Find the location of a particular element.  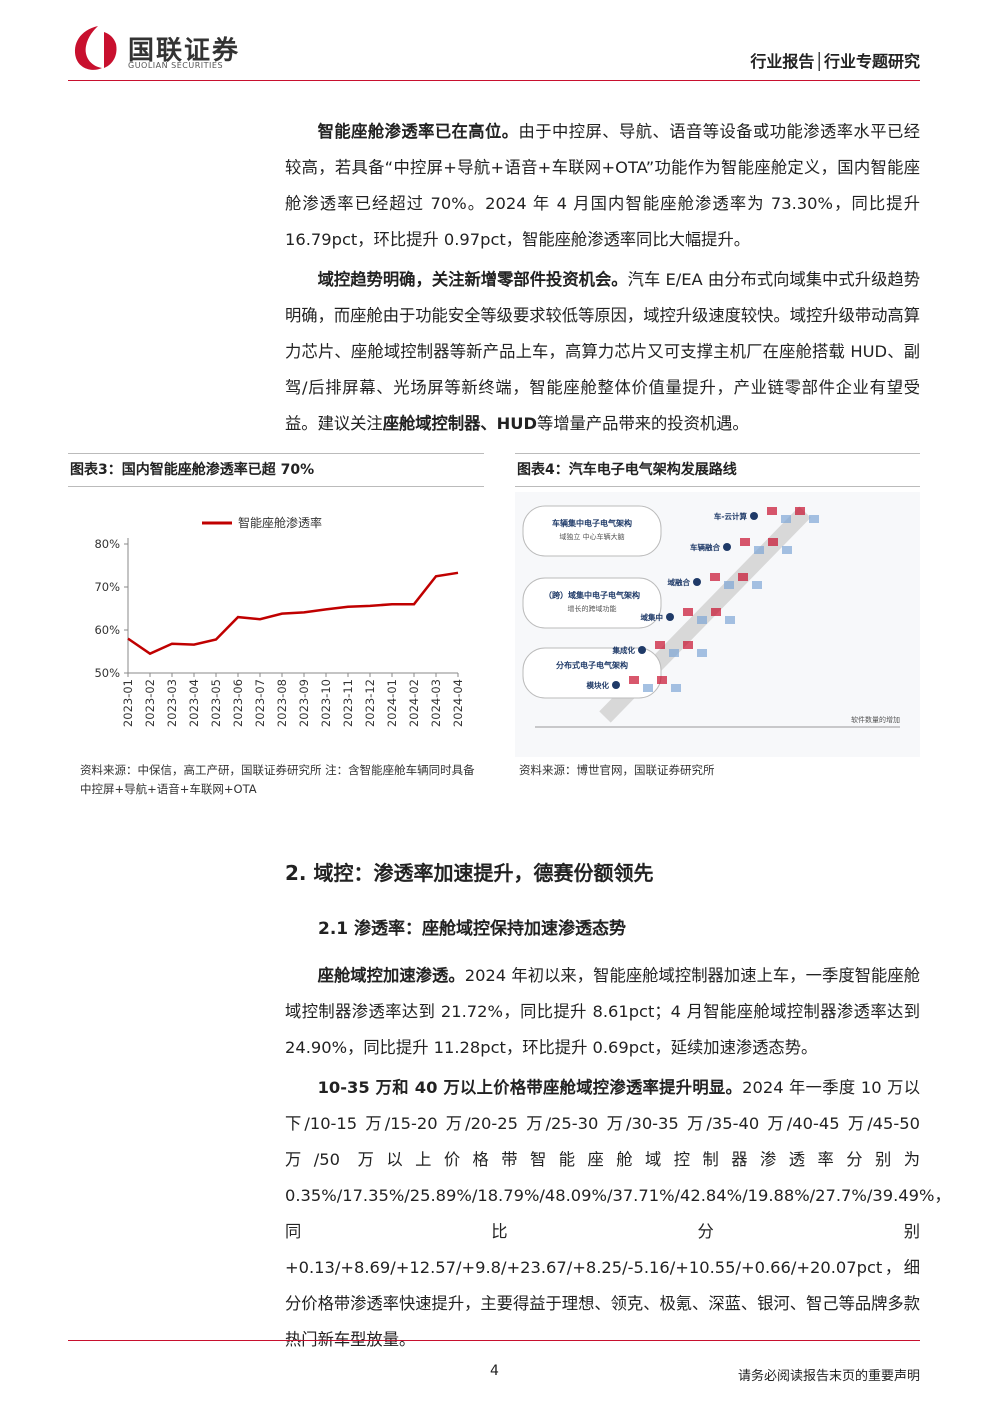

header-rule is located at coordinates (494, 80).